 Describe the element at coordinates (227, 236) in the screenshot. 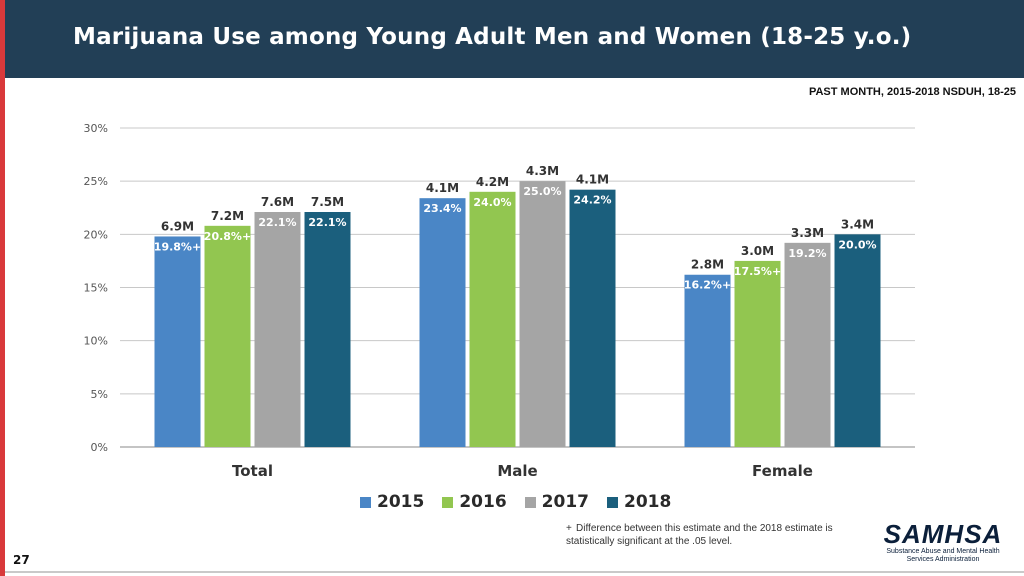

I see `data-label: 20.8%+` at that location.